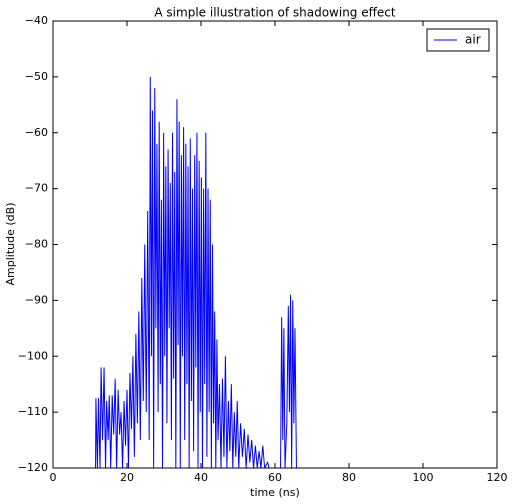 This screenshot has height=504, width=514. I want to click on y-tick-label: −50, so click(36, 76).